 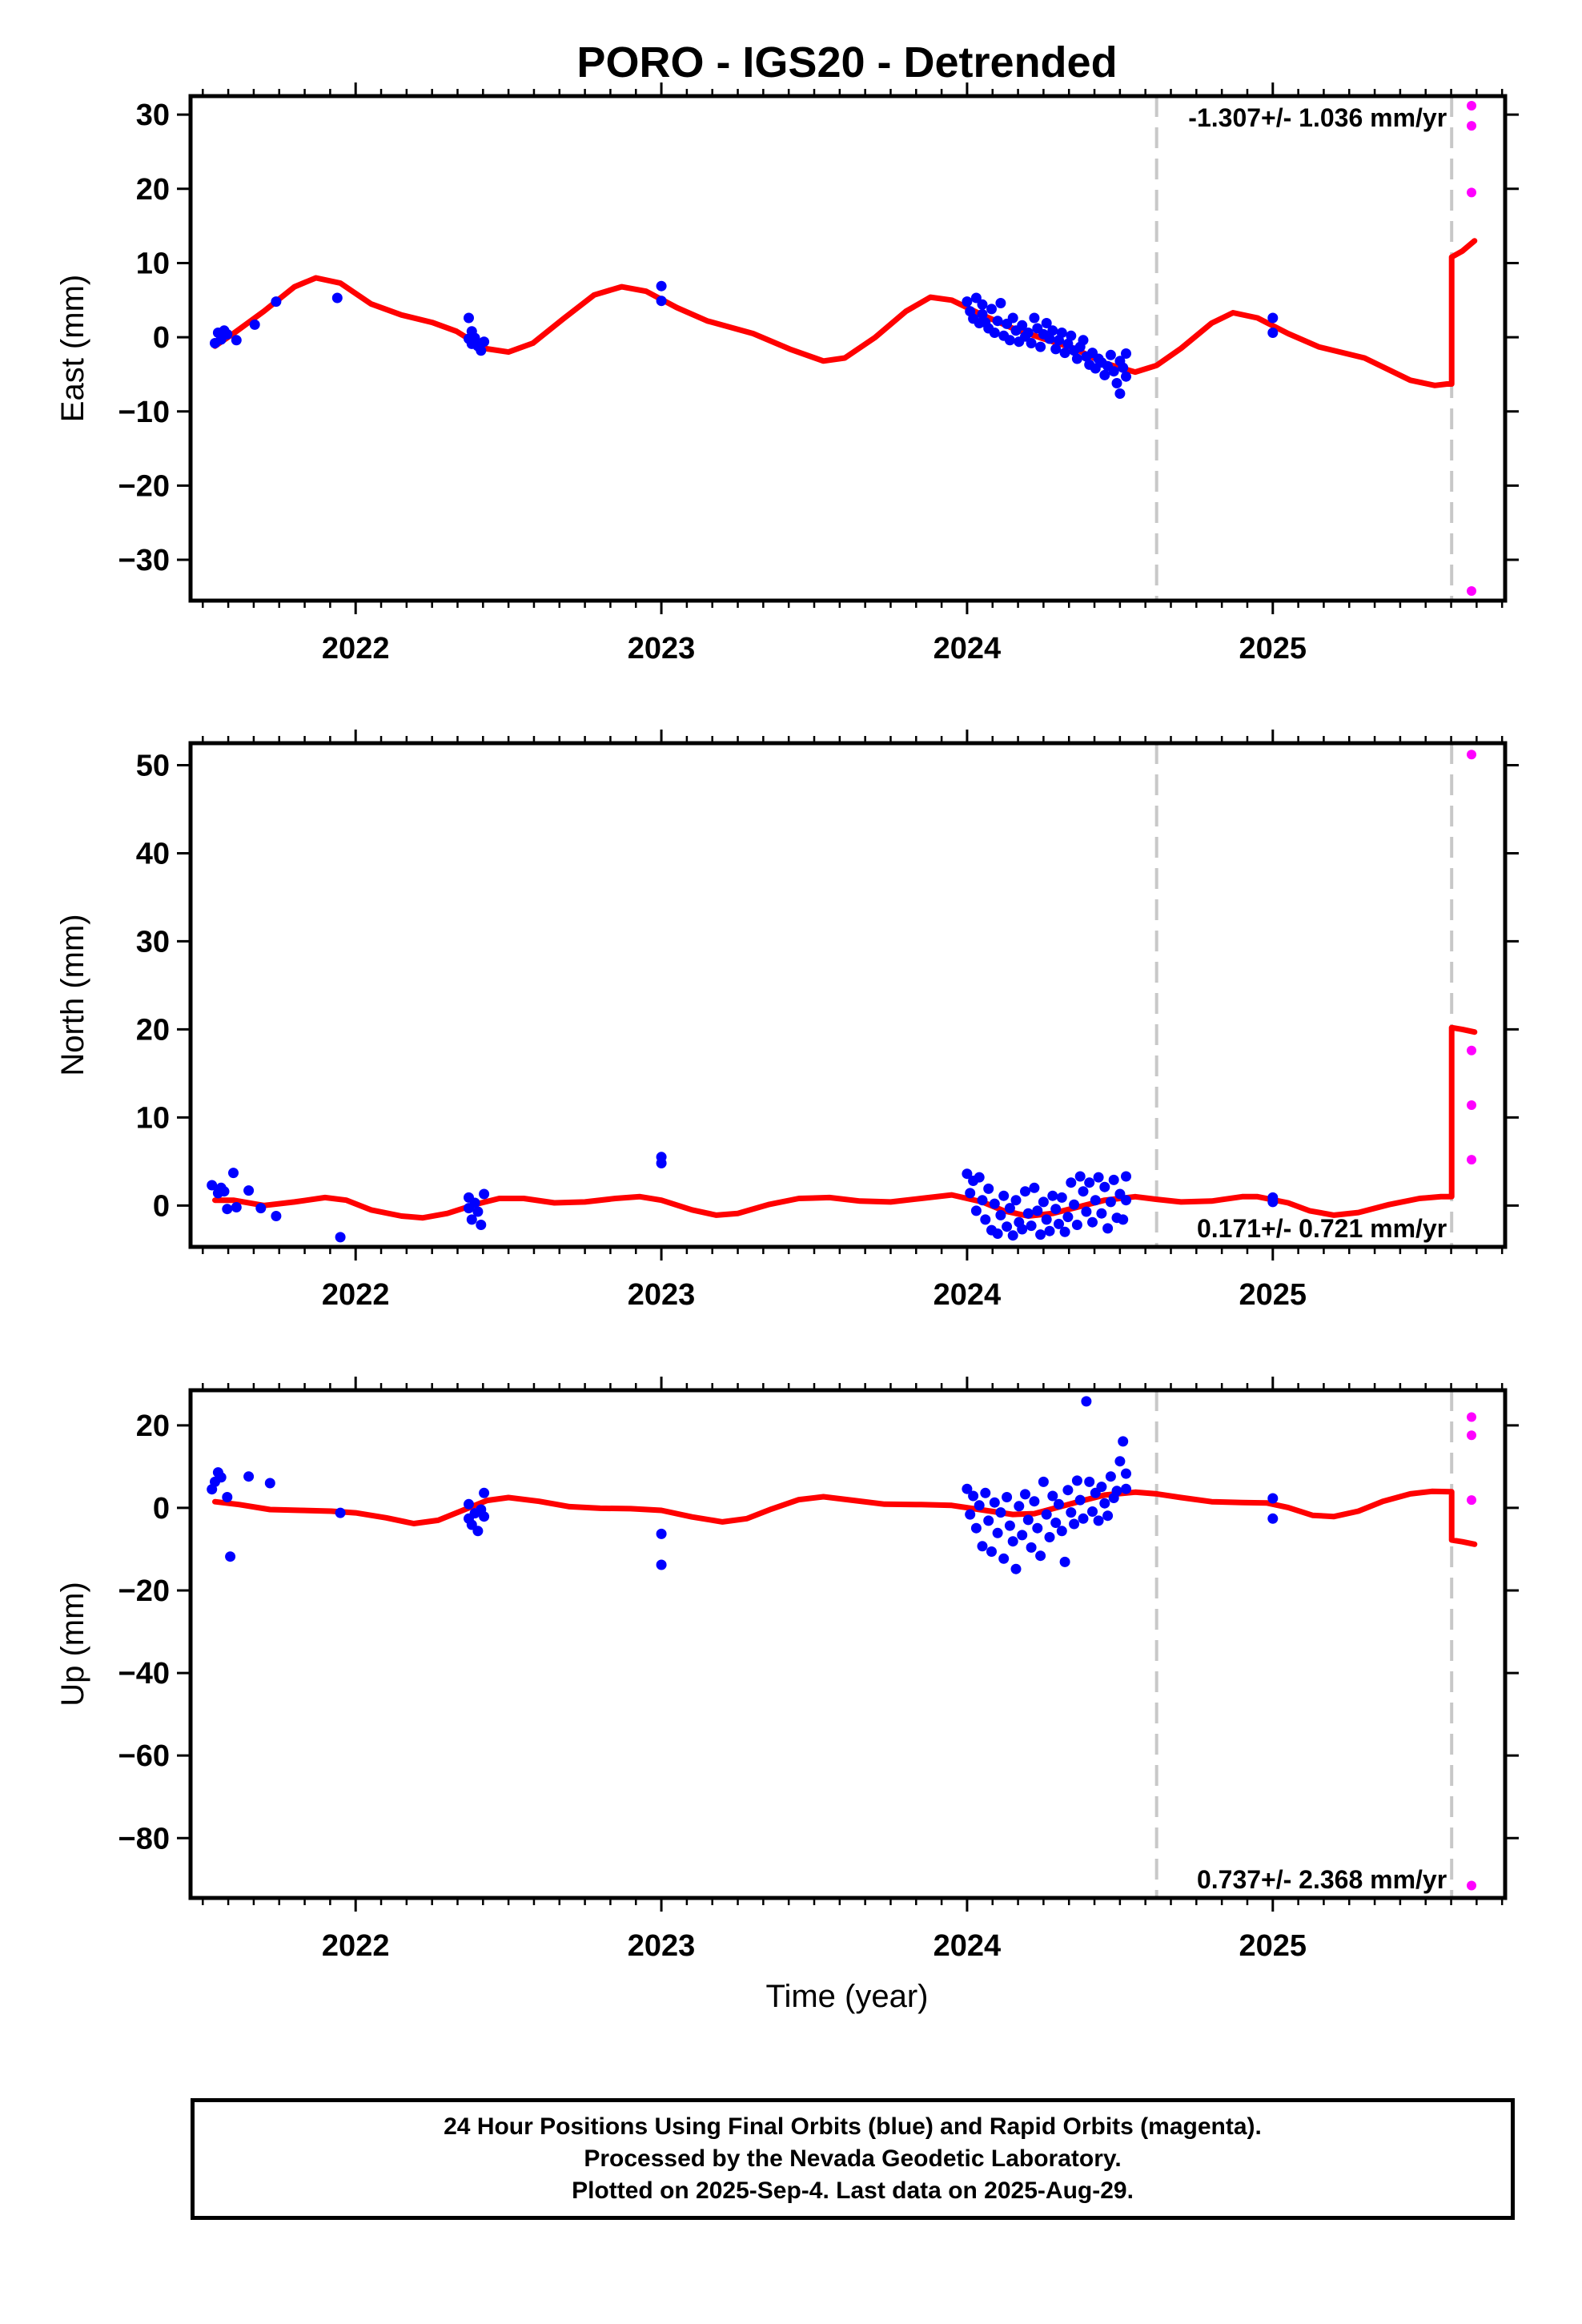 I want to click on model-curve, so click(x=845, y=1517).